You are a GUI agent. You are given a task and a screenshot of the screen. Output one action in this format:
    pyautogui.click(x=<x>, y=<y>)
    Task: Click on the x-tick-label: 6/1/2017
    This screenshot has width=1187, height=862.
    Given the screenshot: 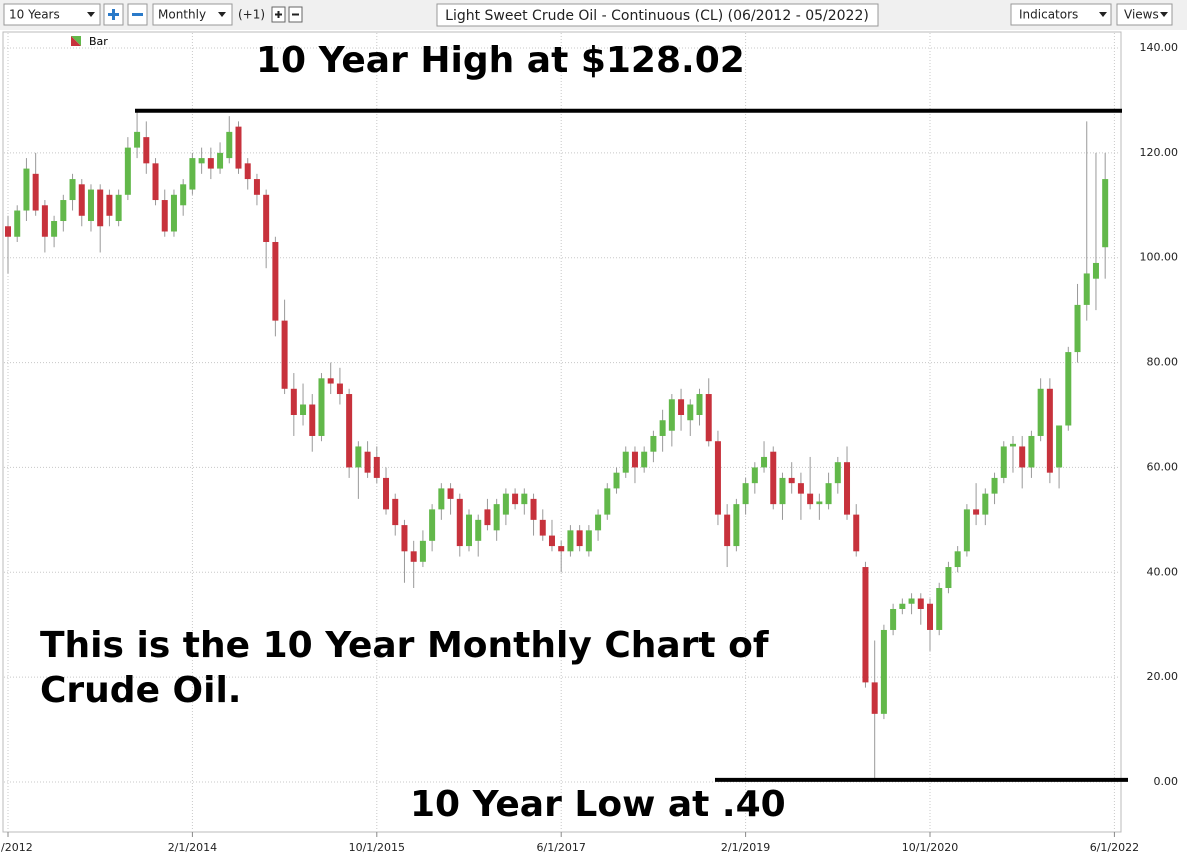 What is the action you would take?
    pyautogui.click(x=560, y=847)
    